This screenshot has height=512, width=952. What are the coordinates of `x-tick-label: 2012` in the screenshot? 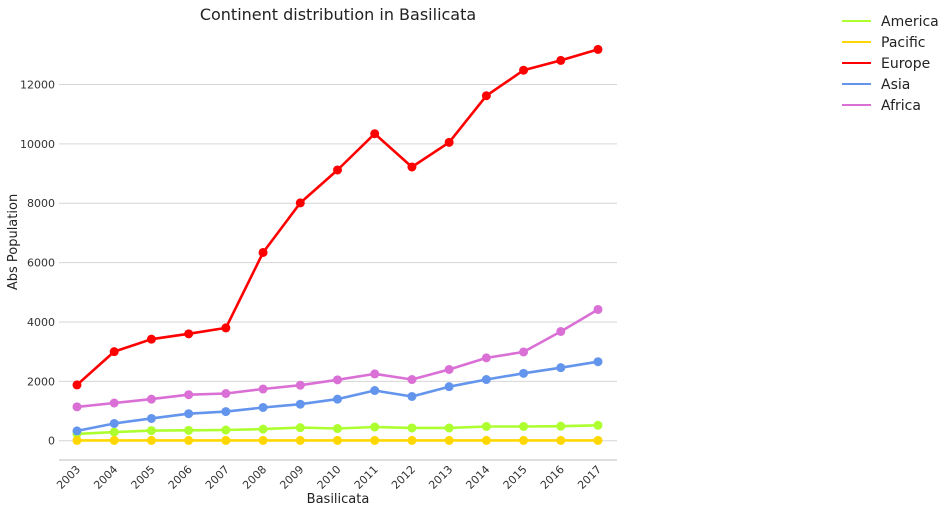 It's located at (403, 477).